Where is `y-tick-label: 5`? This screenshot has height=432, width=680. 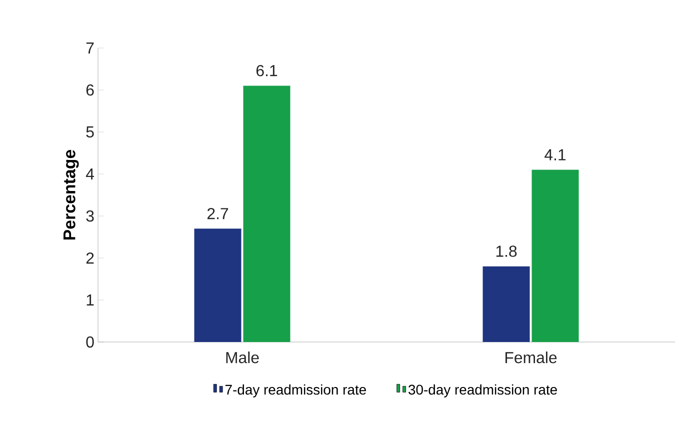
y-tick-label: 5 is located at coordinates (90, 132).